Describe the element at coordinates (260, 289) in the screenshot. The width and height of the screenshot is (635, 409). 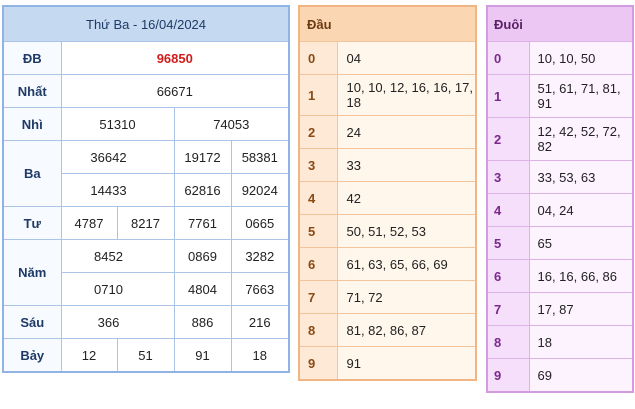
I see `value-nam-6: 7663` at that location.